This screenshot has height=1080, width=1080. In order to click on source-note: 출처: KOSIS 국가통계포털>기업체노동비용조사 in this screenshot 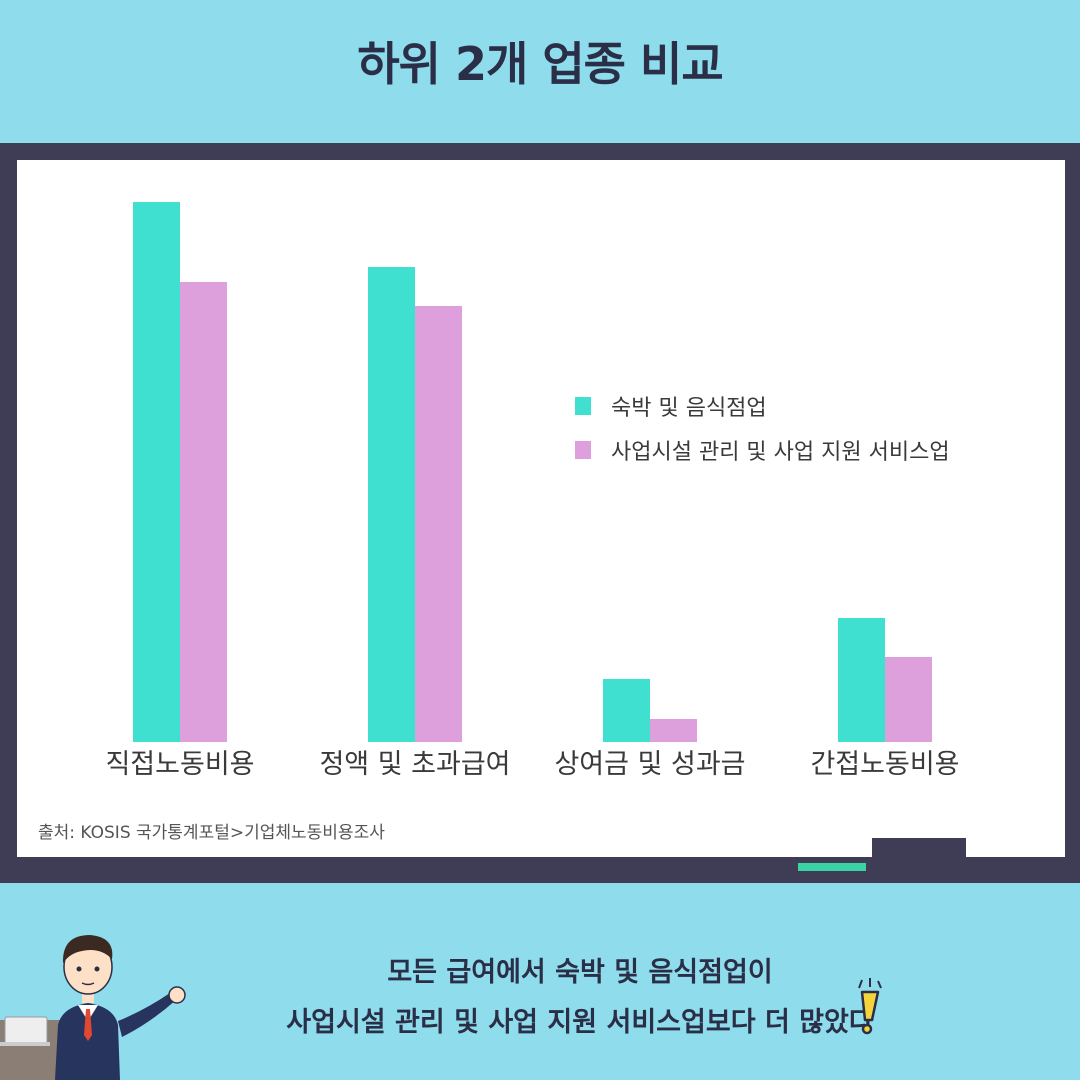, I will do `click(211, 833)`.